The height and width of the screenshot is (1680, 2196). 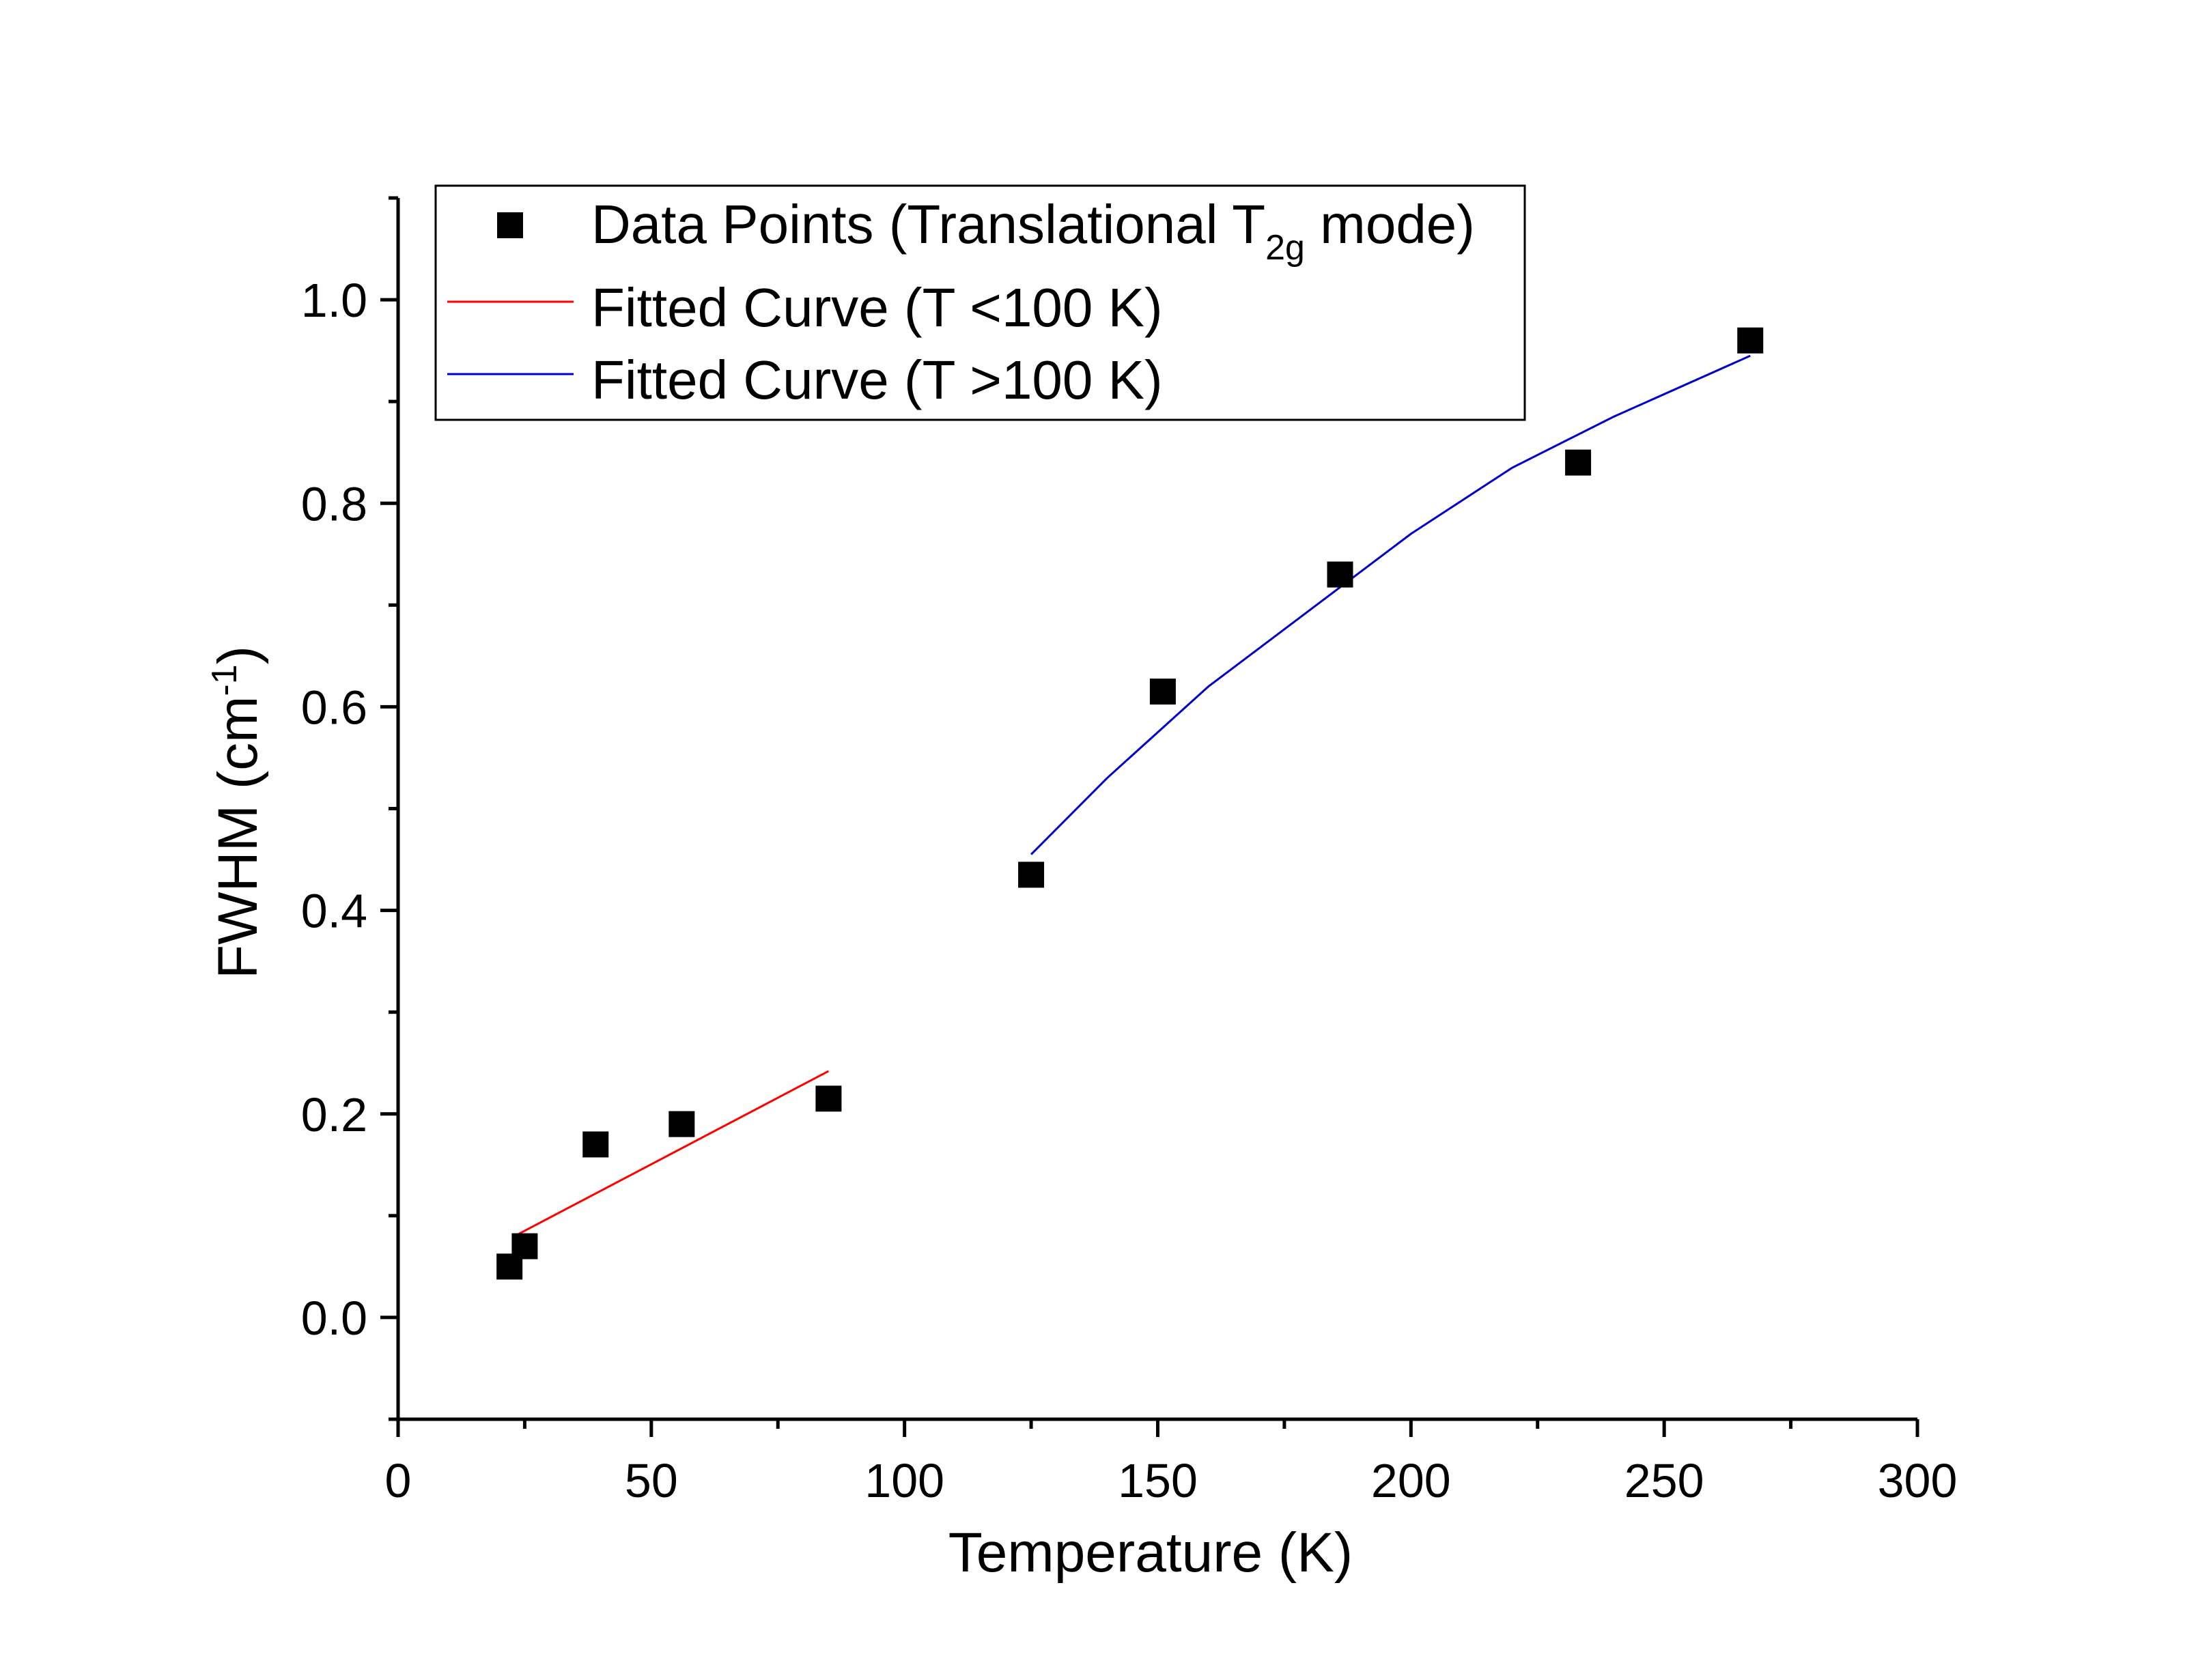 I want to click on x-tick-label: 100, so click(x=904, y=1480).